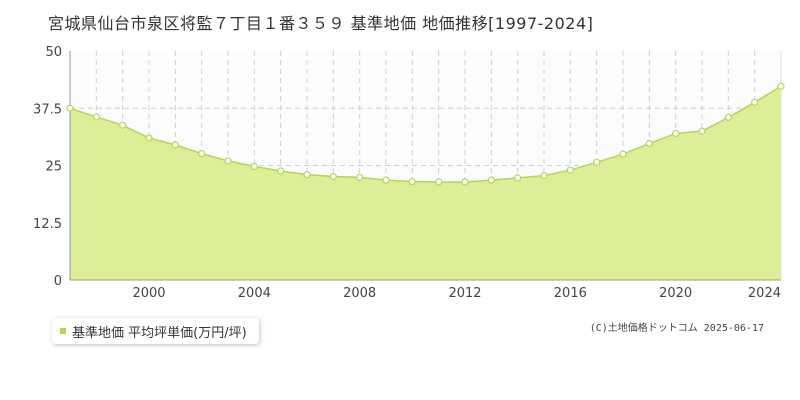 The width and height of the screenshot is (800, 400). What do you see at coordinates (676, 328) in the screenshot?
I see `copyright-text: (C)土地価格ドットコム 2025-06-17` at bounding box center [676, 328].